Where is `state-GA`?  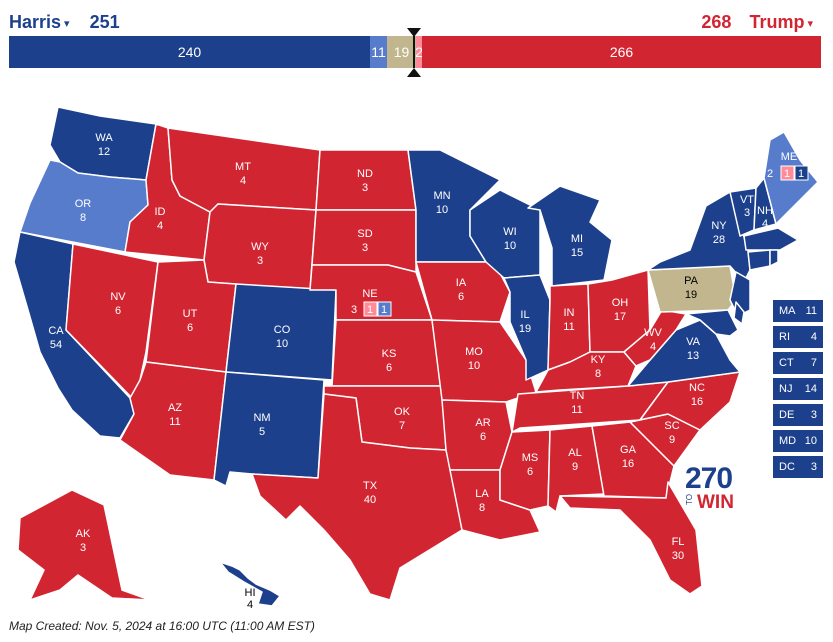 state-GA is located at coordinates (633, 460).